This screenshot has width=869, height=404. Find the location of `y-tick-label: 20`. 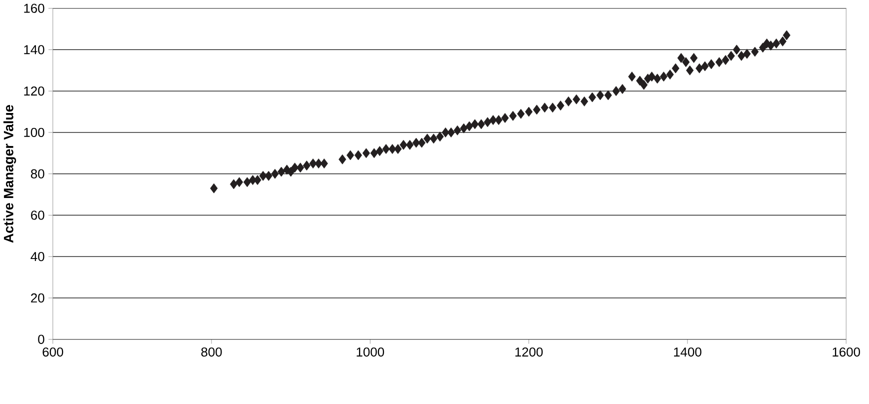

y-tick-label: 20 is located at coordinates (37, 298).